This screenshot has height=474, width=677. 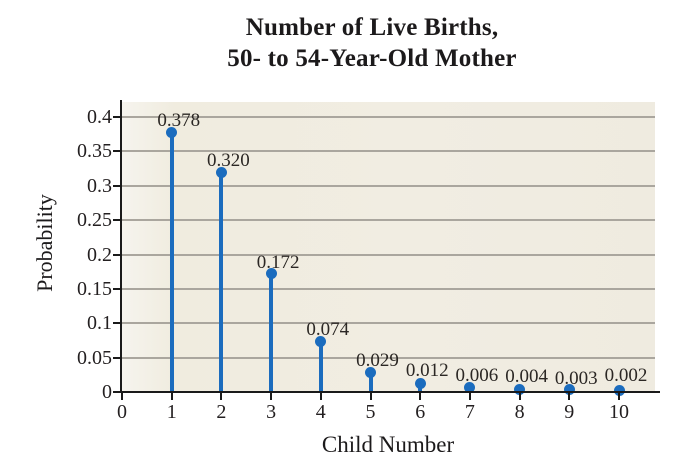 I want to click on value-label: 0.004, so click(x=526, y=377).